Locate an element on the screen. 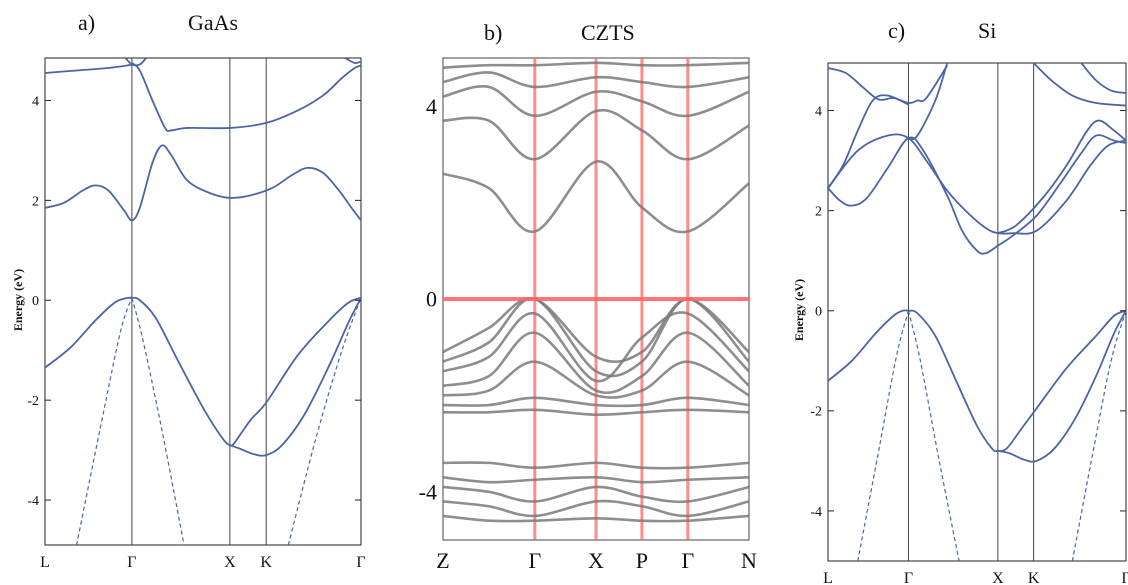 The width and height of the screenshot is (1128, 585). panel-b-label: b) is located at coordinates (493, 32).